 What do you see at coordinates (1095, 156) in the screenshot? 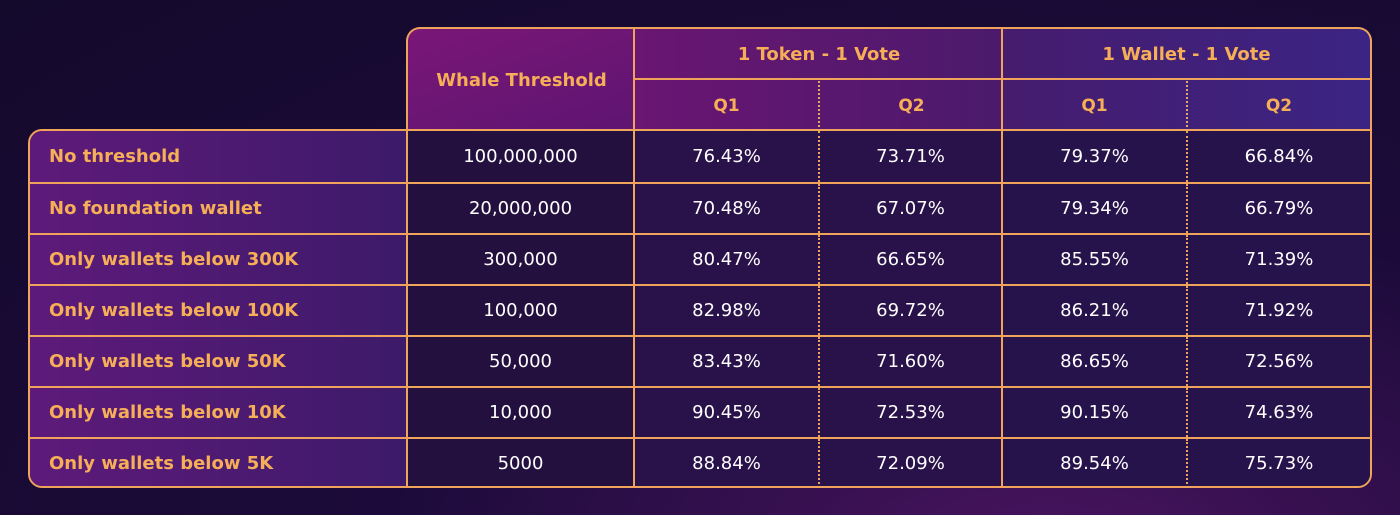
I see `wallet-q1-cell: 79.37%` at bounding box center [1095, 156].